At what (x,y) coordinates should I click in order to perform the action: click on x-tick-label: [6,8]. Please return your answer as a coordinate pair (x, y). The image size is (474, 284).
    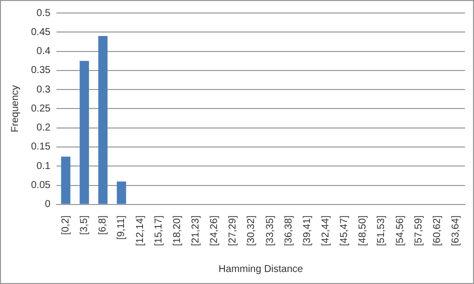
    Looking at the image, I should click on (103, 225).